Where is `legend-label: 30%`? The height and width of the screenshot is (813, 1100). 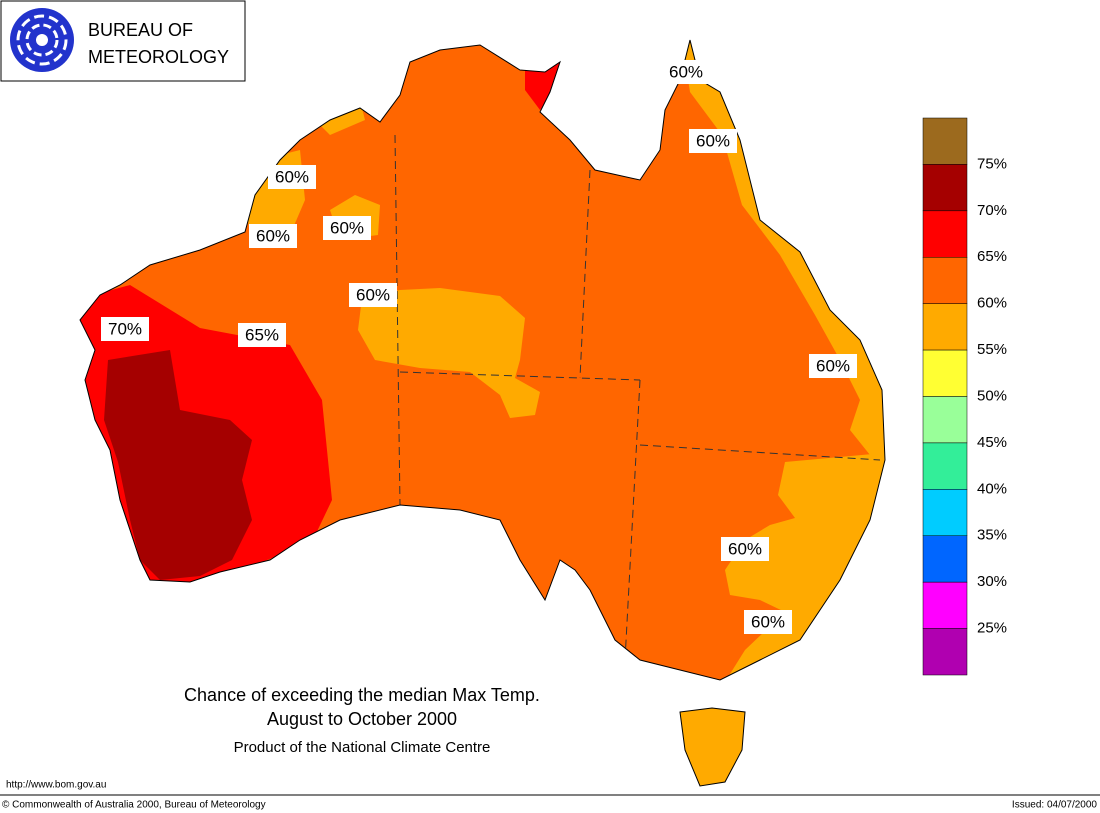 legend-label: 30% is located at coordinates (992, 581).